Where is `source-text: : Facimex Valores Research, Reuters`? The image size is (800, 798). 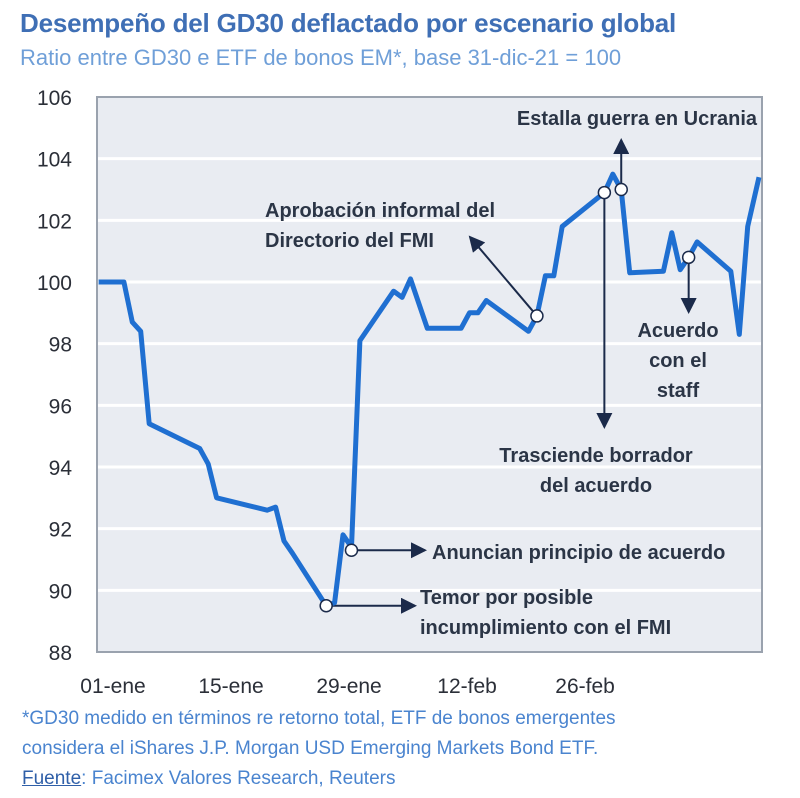
source-text: : Facimex Valores Research, Reuters is located at coordinates (238, 778).